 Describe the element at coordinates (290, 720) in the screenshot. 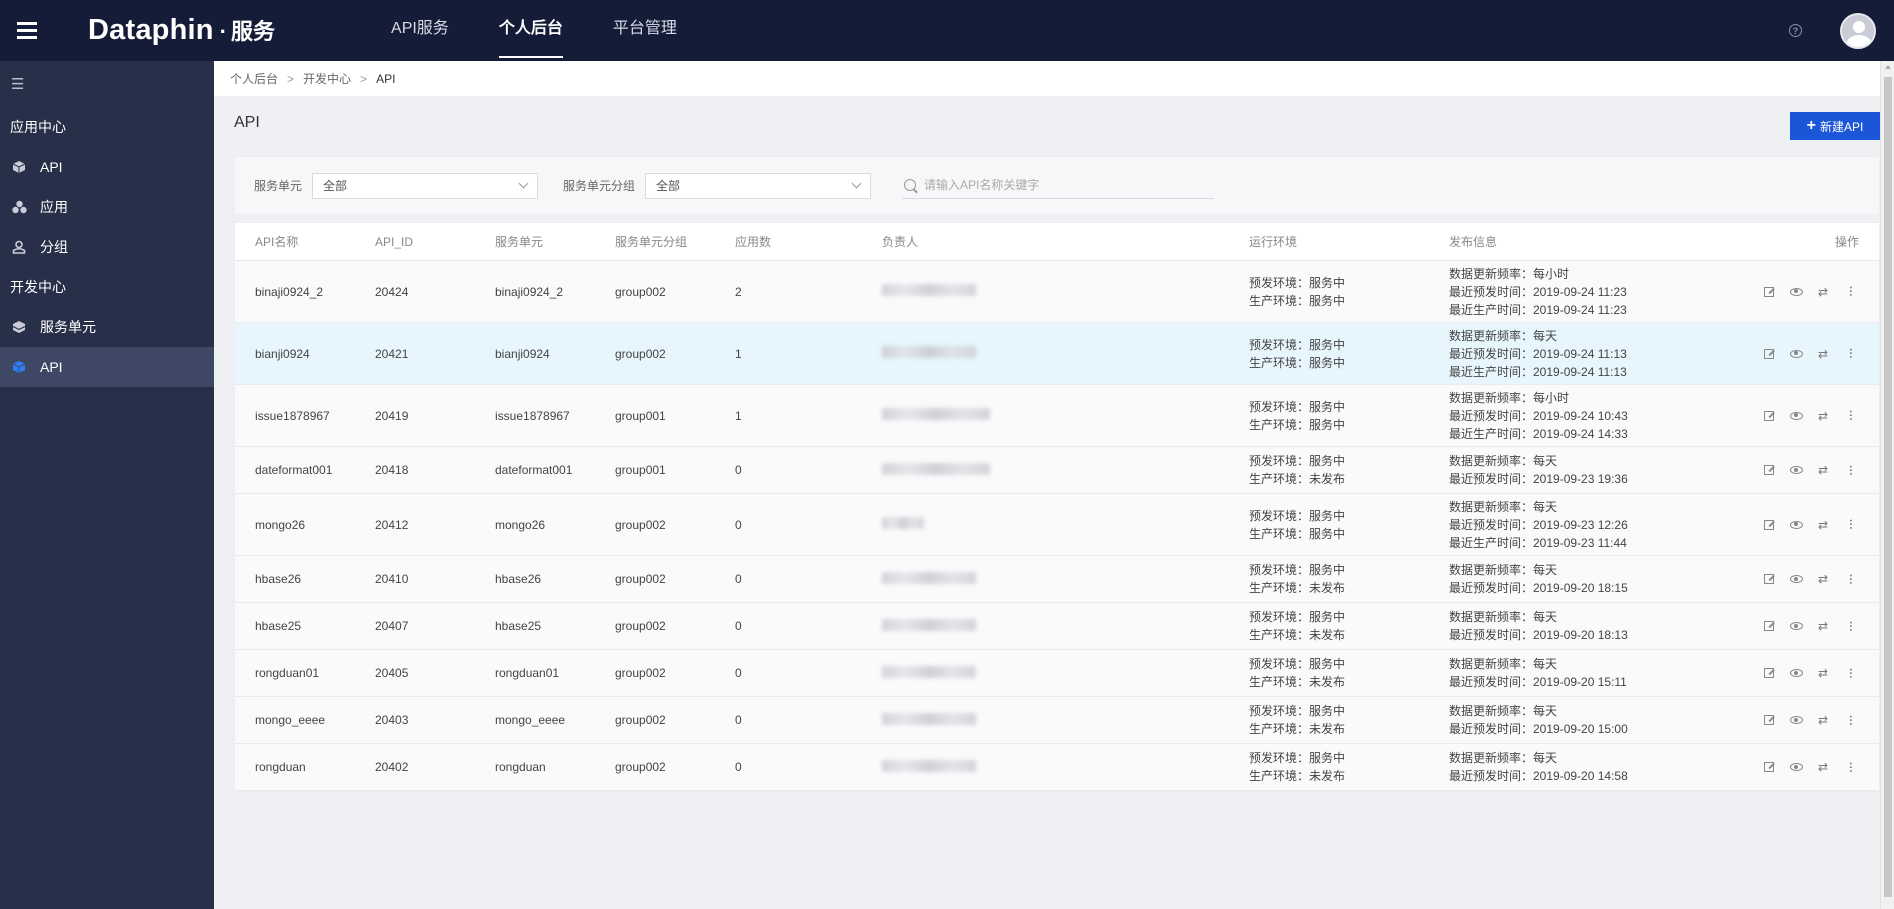

I see `cell-api-name: mongo_eeee` at that location.